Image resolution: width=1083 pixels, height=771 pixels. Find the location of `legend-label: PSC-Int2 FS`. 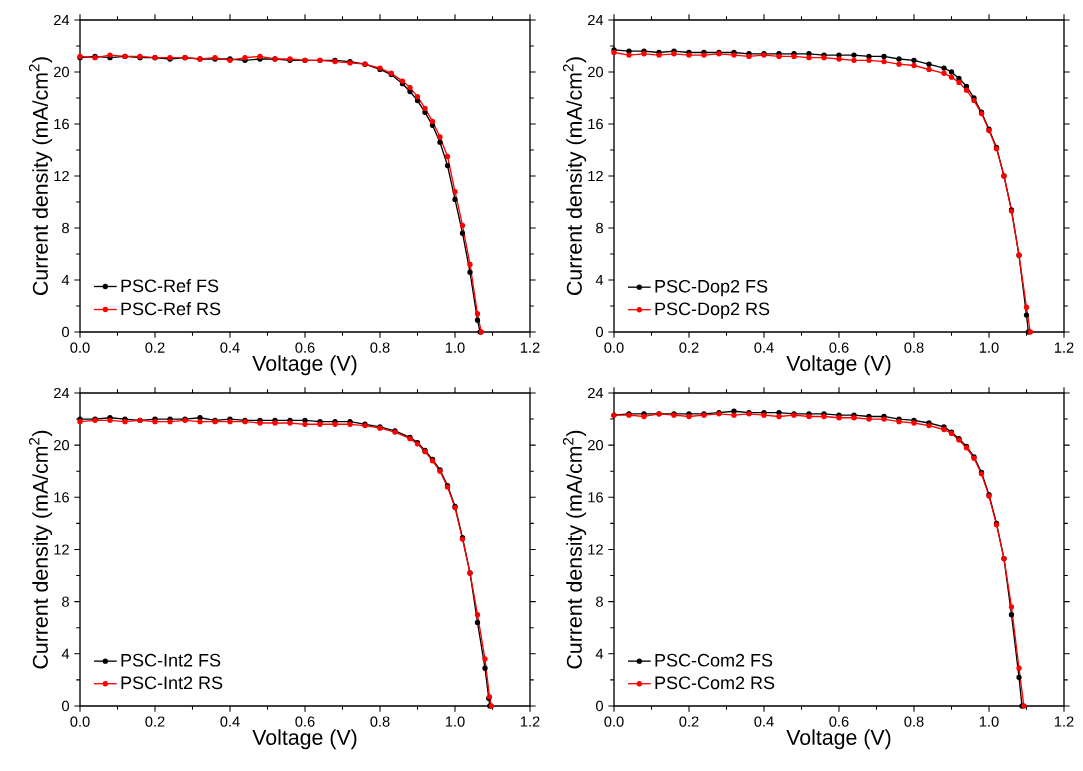

legend-label: PSC-Int2 FS is located at coordinates (171, 660).